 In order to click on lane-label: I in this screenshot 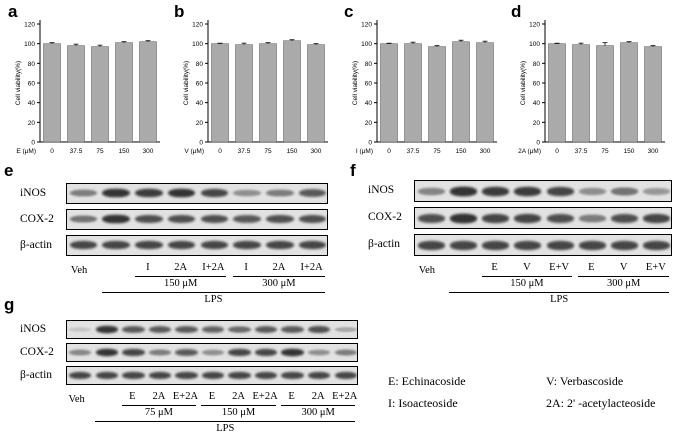, I will do `click(148, 267)`.